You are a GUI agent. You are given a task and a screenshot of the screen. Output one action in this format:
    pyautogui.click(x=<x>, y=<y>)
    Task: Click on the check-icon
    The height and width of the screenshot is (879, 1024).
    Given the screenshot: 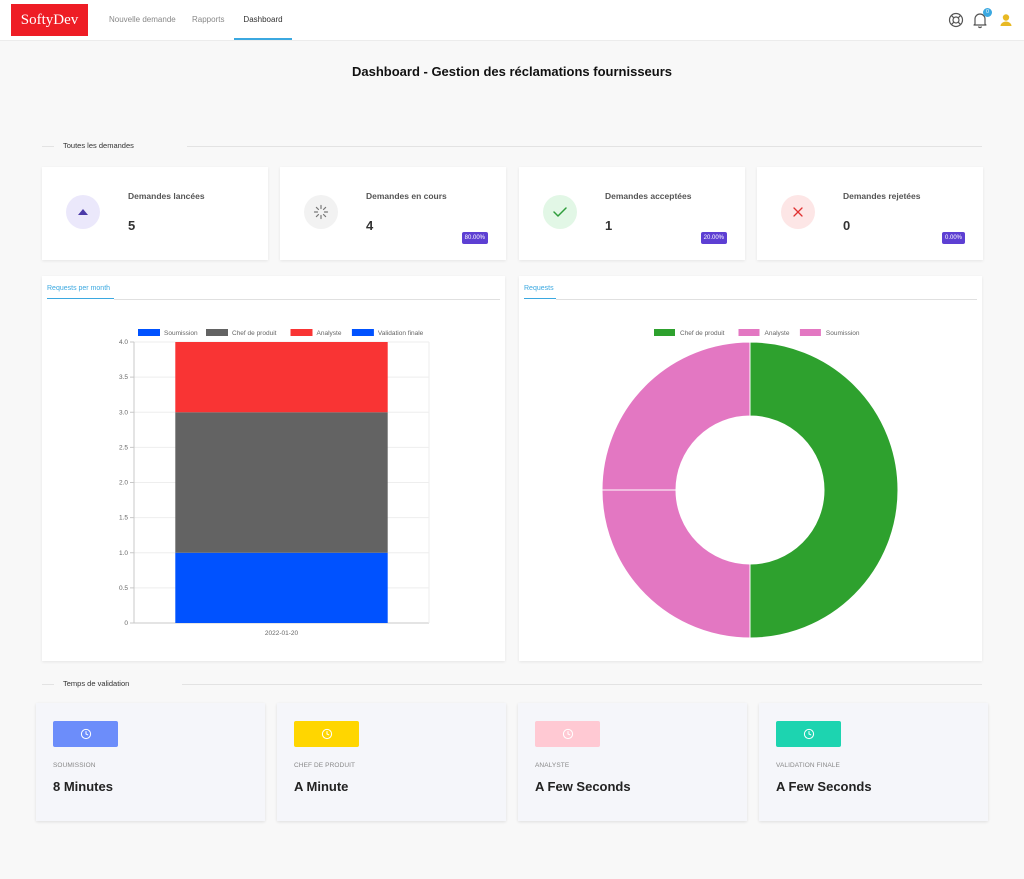 What is the action you would take?
    pyautogui.click(x=560, y=212)
    